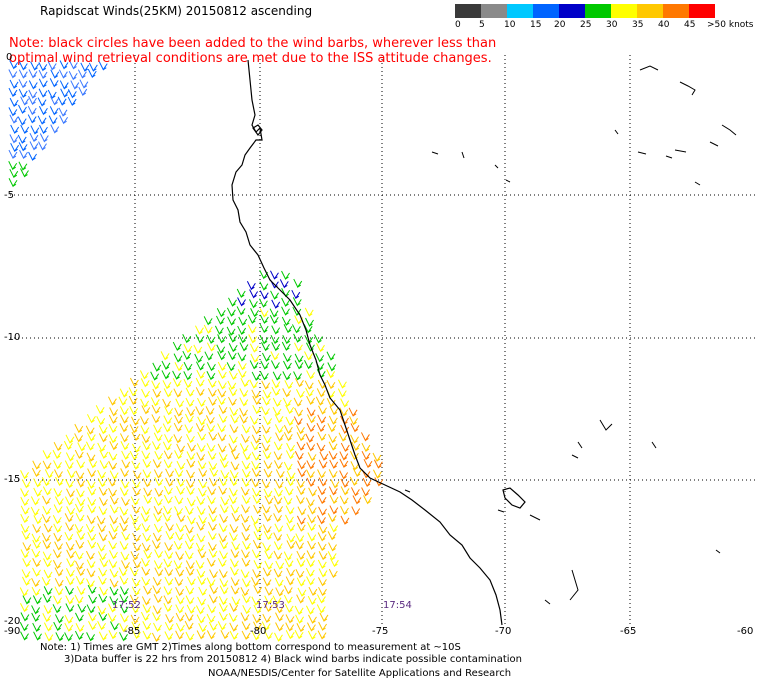 The height and width of the screenshot is (688, 760). I want to click on y-tick-minus15: -15, so click(12, 479).